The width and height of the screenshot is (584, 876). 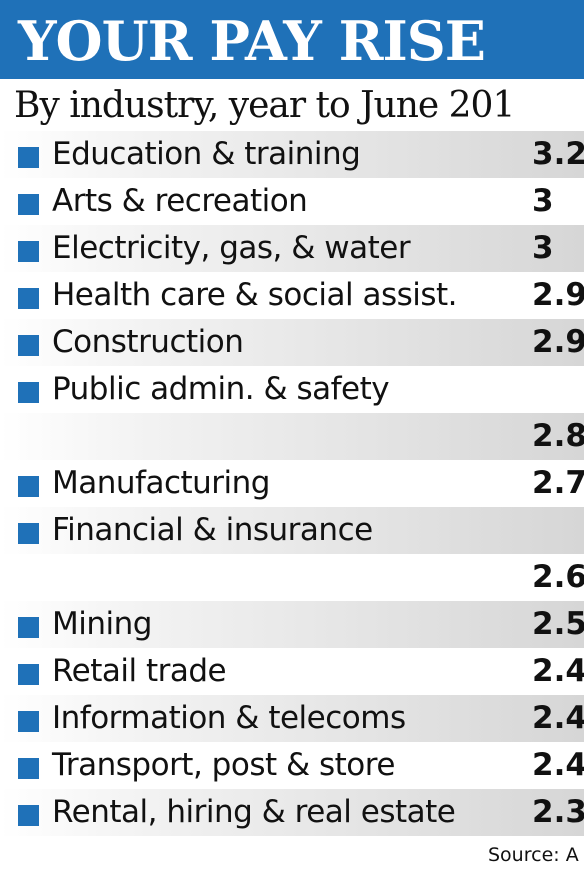 I want to click on chart-title: YOUR PAY RISE, so click(x=252, y=41).